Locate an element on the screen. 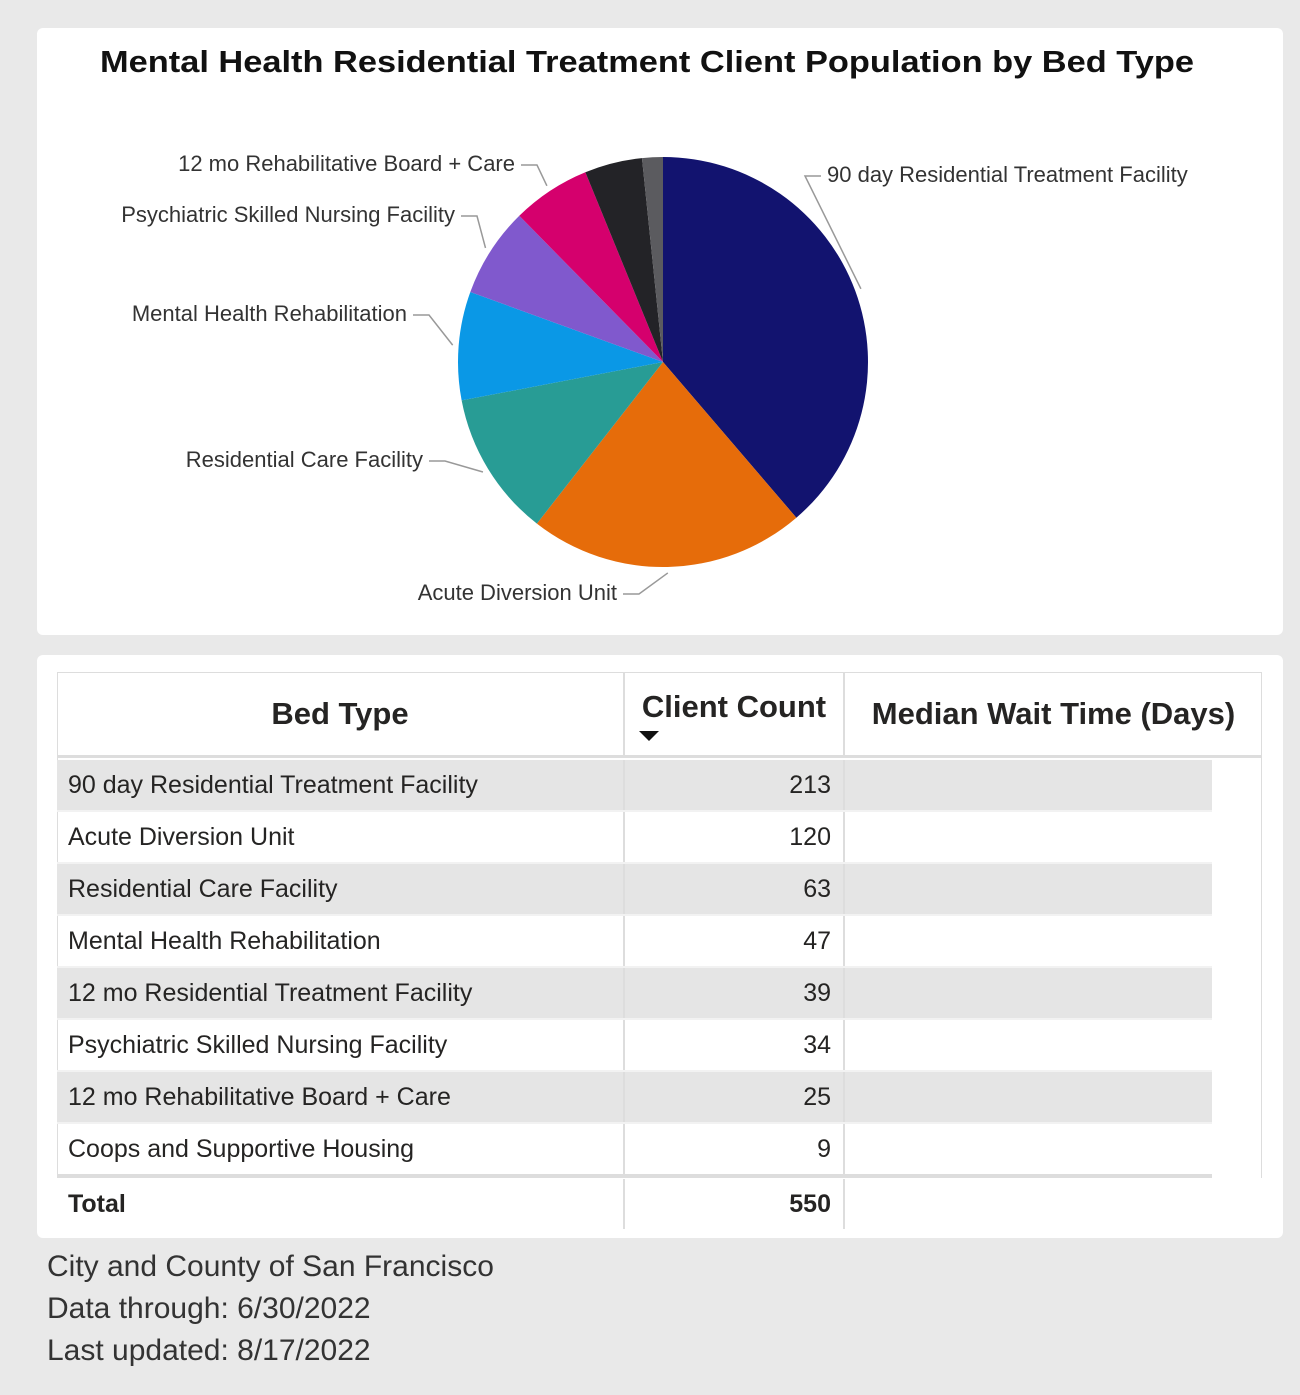 This screenshot has height=1395, width=1300. cell-text: Psychiatric Skilled Nursing Facility is located at coordinates (341, 1045).